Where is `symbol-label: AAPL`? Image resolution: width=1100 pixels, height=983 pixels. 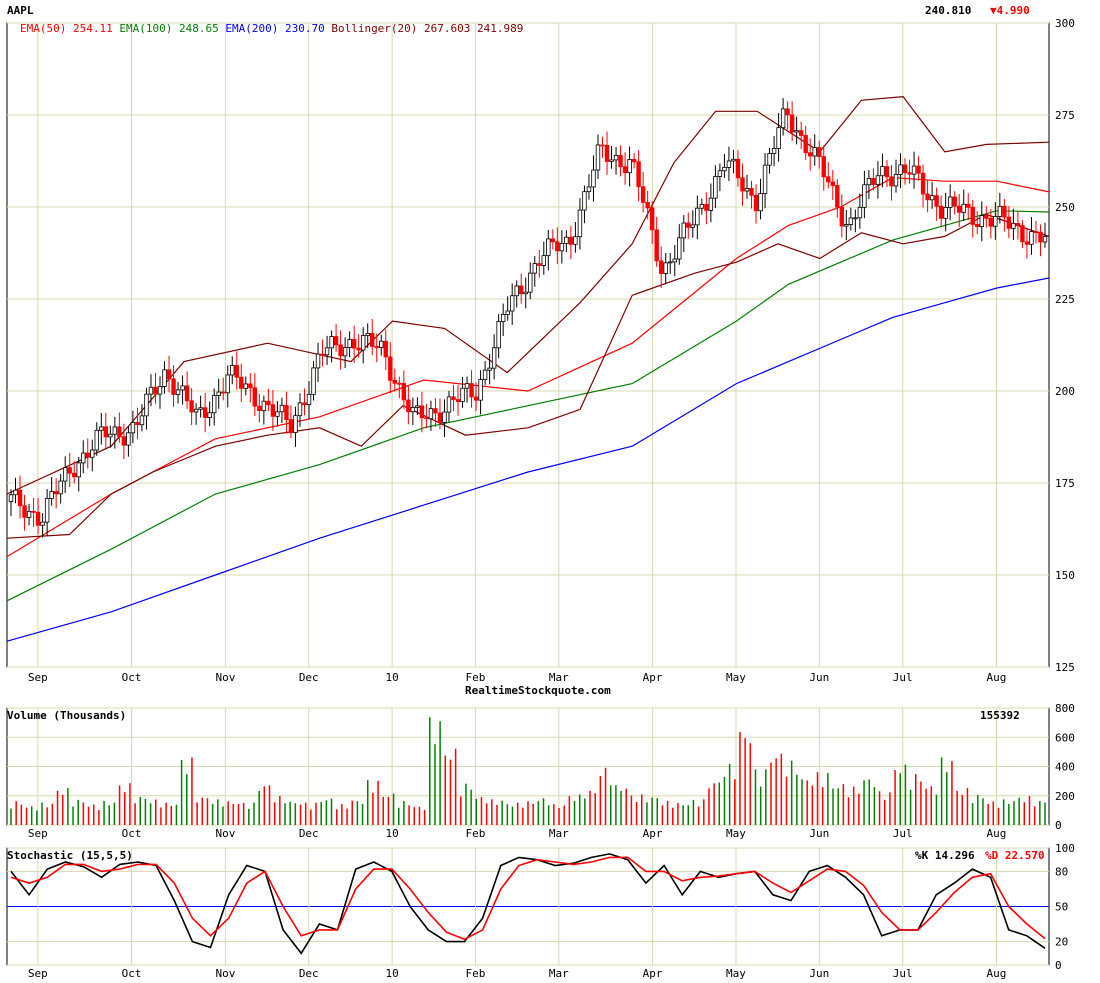
symbol-label: AAPL is located at coordinates (20, 10).